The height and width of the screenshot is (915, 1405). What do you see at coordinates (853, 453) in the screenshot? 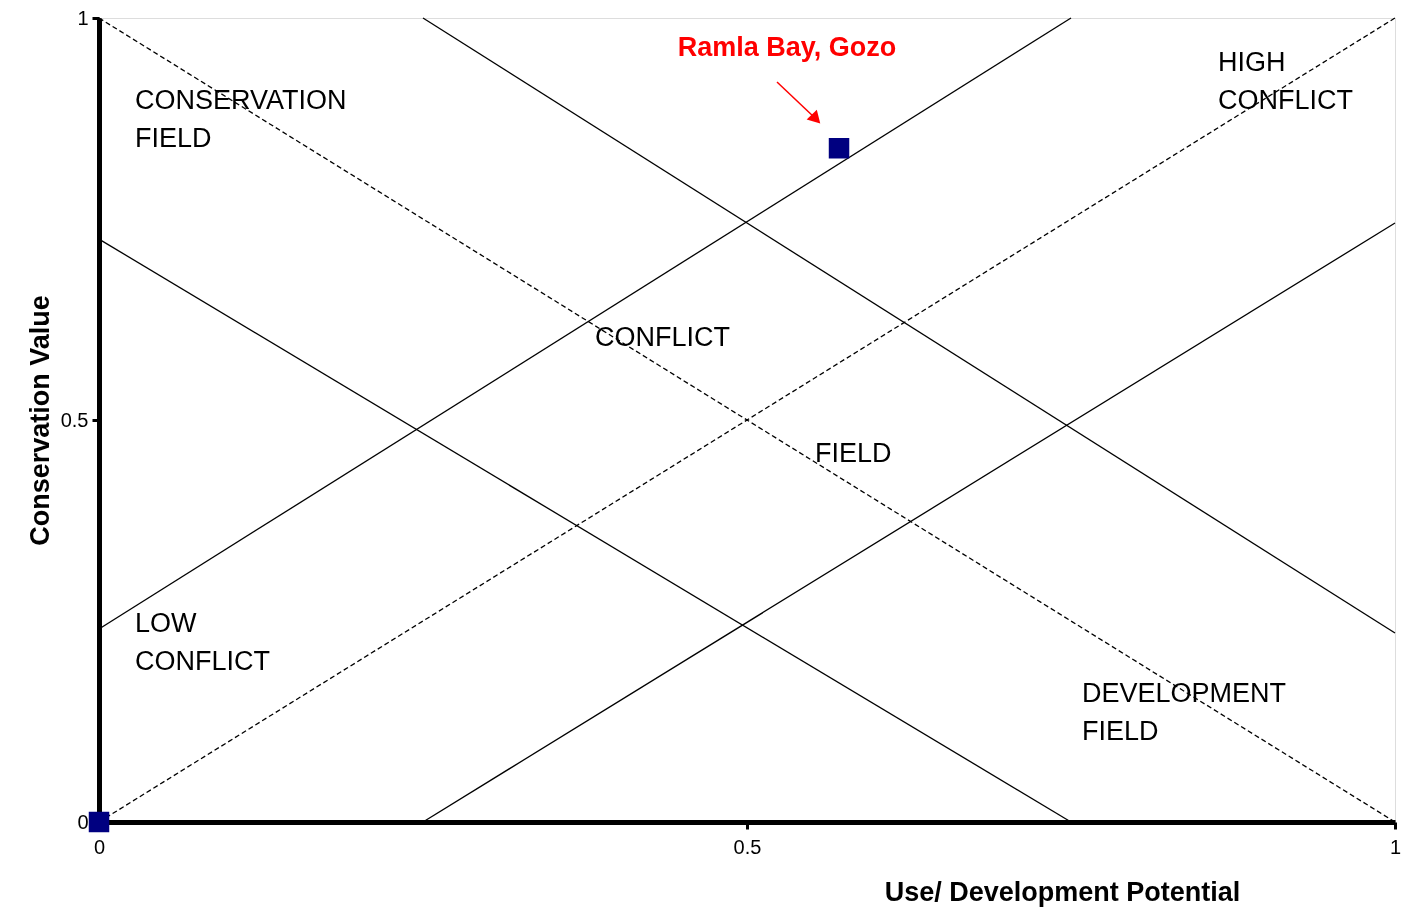
I see `annotation: FIELD` at bounding box center [853, 453].